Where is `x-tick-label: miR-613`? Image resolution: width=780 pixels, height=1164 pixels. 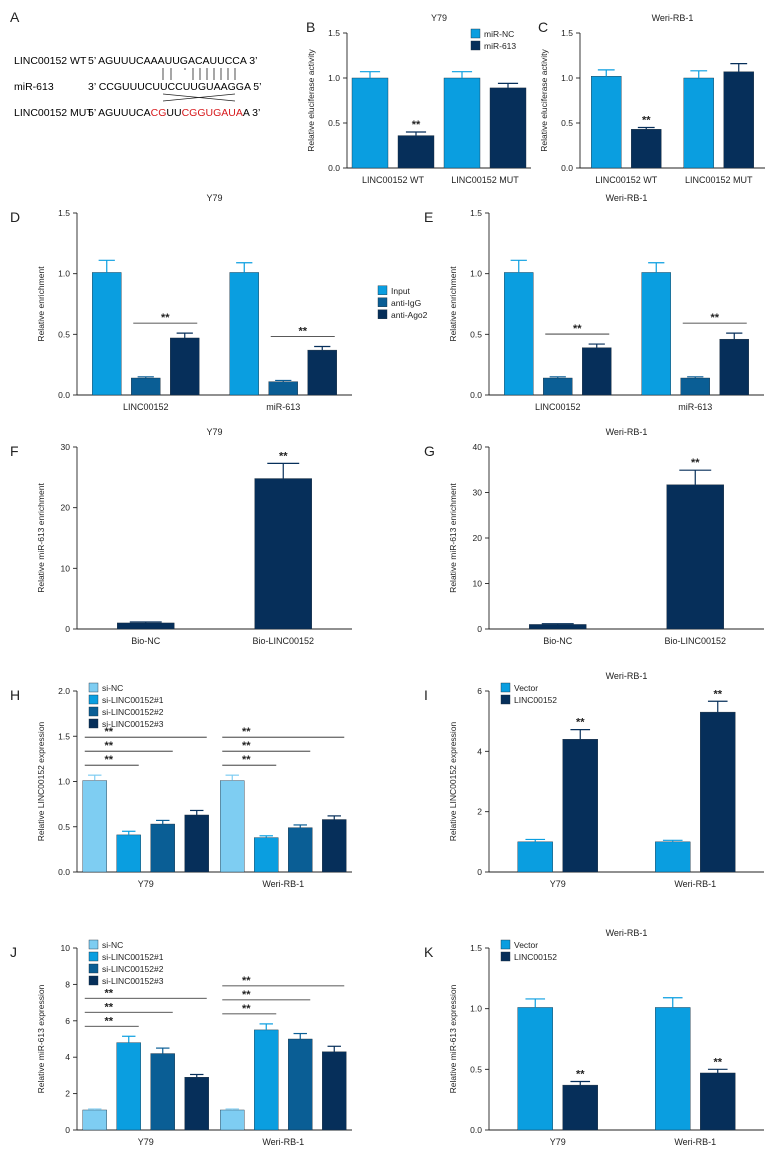
x-tick-label: miR-613 is located at coordinates (283, 407).